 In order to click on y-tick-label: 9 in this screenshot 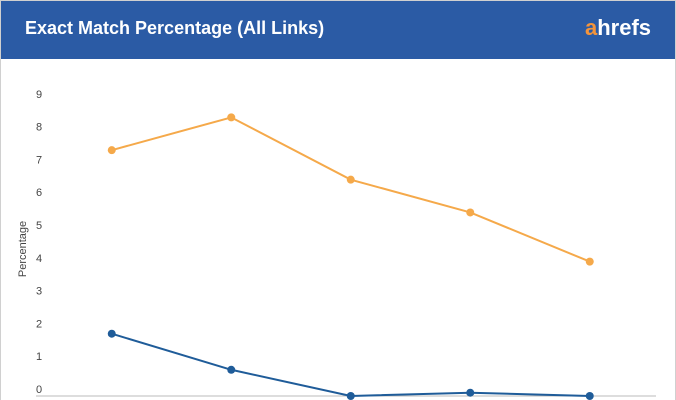, I will do `click(39, 95)`.